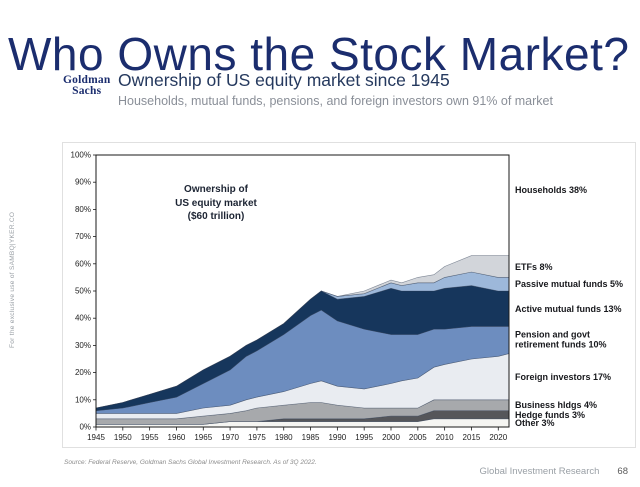  What do you see at coordinates (563, 376) in the screenshot?
I see `chart-right-label: Foreign investors 17%` at bounding box center [563, 376].